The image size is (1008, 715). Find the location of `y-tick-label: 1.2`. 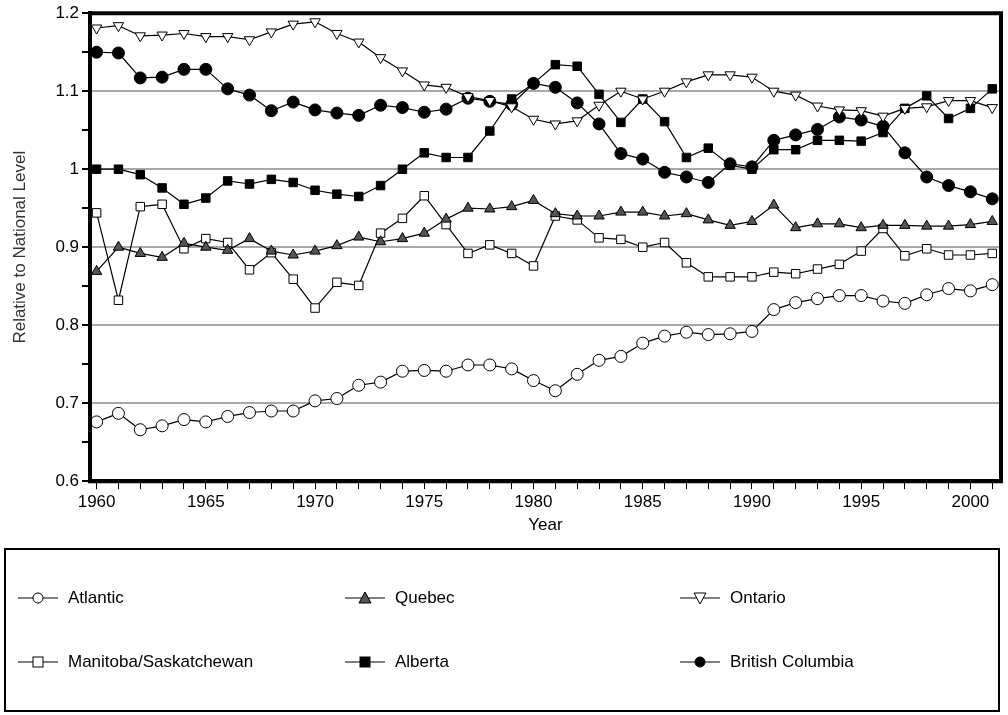

y-tick-label: 1.2 is located at coordinates (67, 12).